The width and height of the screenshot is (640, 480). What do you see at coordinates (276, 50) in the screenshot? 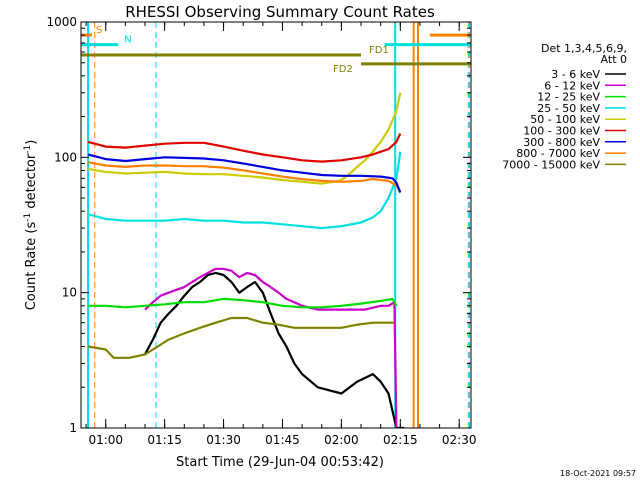
I see `flag-bars: S N FD1 FD2` at bounding box center [276, 50].